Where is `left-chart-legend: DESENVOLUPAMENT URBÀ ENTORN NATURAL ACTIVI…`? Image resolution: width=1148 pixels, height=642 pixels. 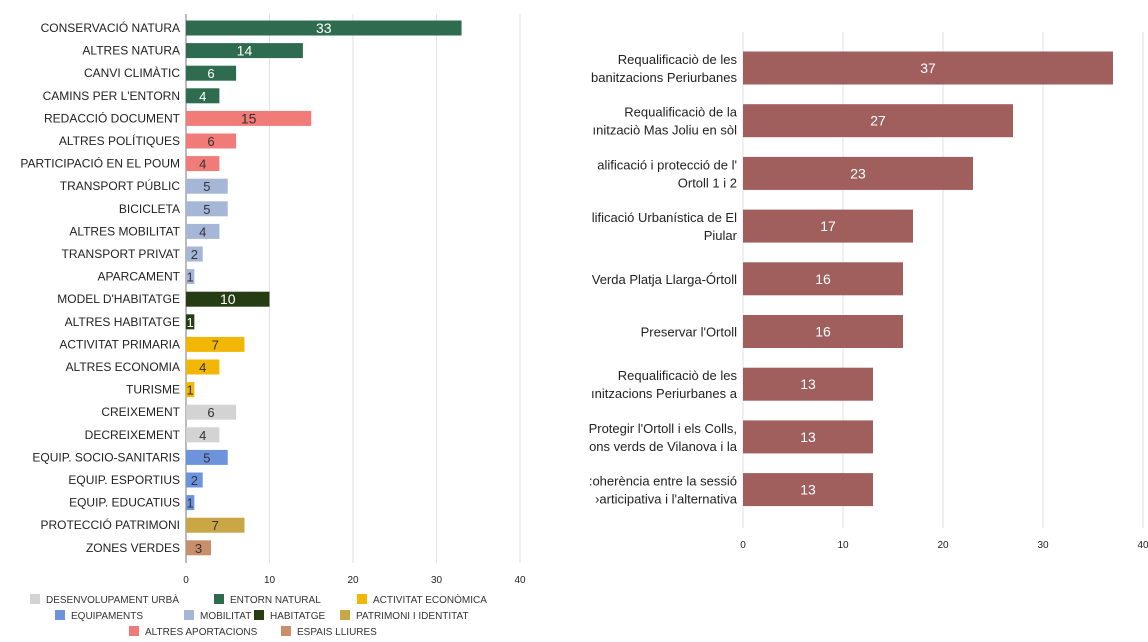 left-chart-legend: DESENVOLUPAMENT URBÀ ENTORN NATURAL ACTIVI… is located at coordinates (258, 615).